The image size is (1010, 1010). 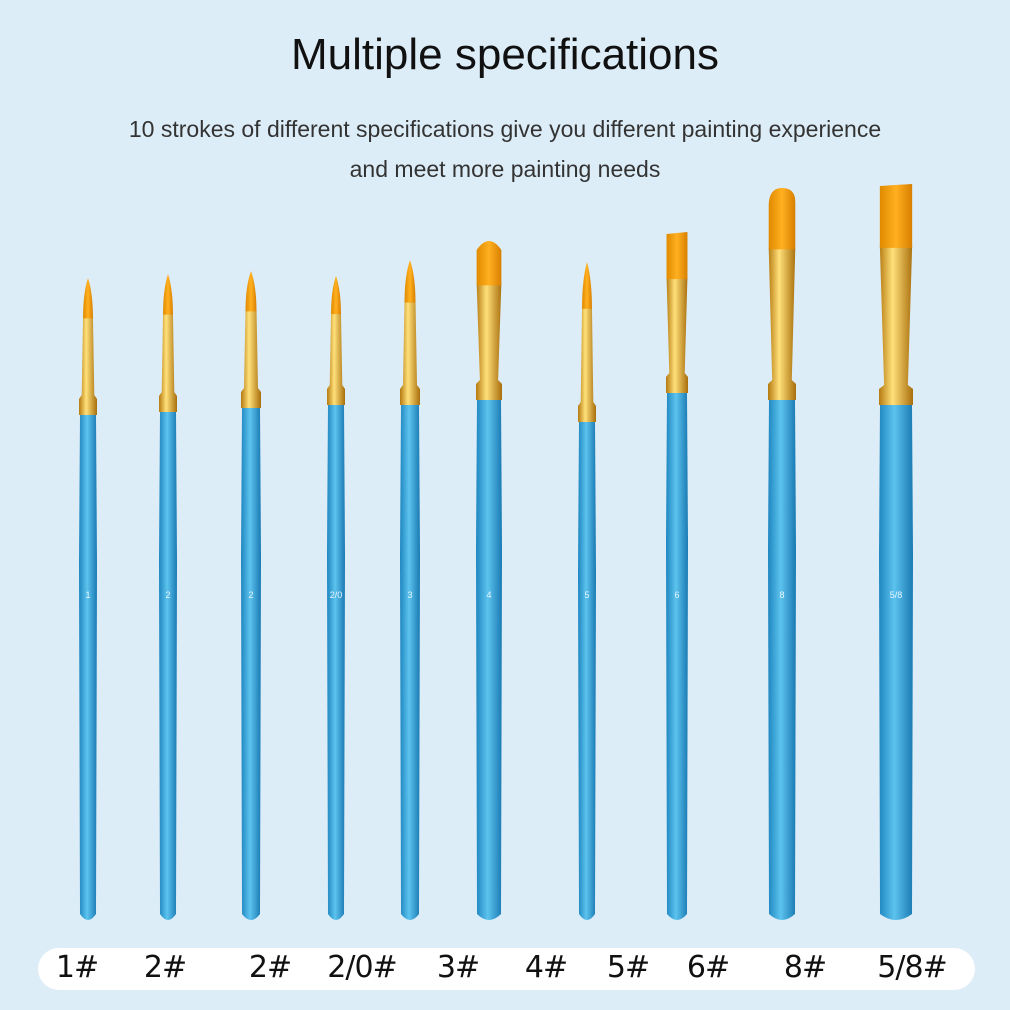 I want to click on handle-size-mark: 2/0, so click(x=336, y=595).